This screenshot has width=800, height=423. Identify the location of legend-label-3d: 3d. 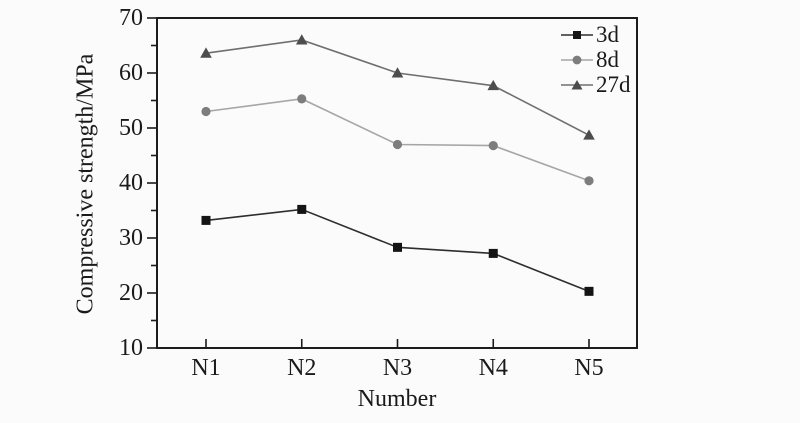
(607, 34).